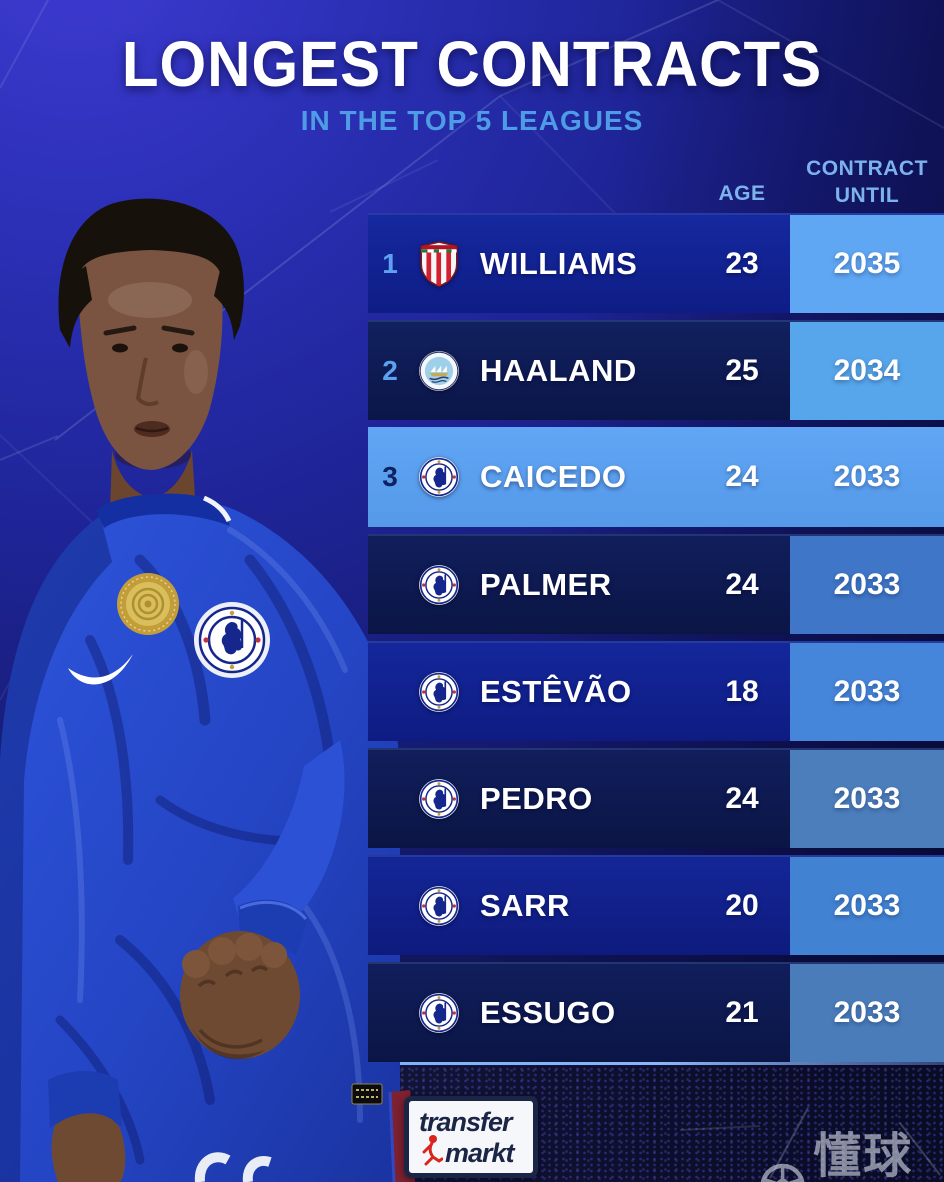 Image resolution: width=944 pixels, height=1182 pixels. What do you see at coordinates (656, 798) in the screenshot?
I see `table-row: PEDRO 24 2033` at bounding box center [656, 798].